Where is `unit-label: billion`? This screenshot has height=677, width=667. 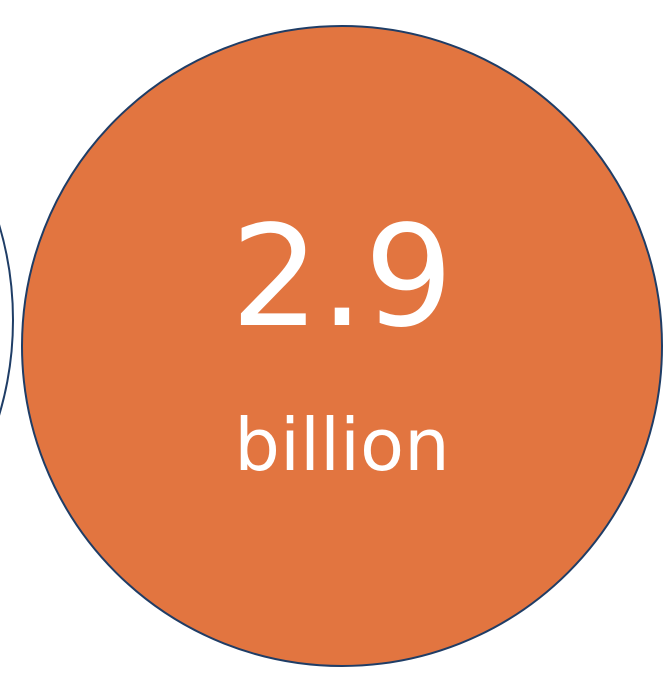 unit-label: billion is located at coordinates (342, 445).